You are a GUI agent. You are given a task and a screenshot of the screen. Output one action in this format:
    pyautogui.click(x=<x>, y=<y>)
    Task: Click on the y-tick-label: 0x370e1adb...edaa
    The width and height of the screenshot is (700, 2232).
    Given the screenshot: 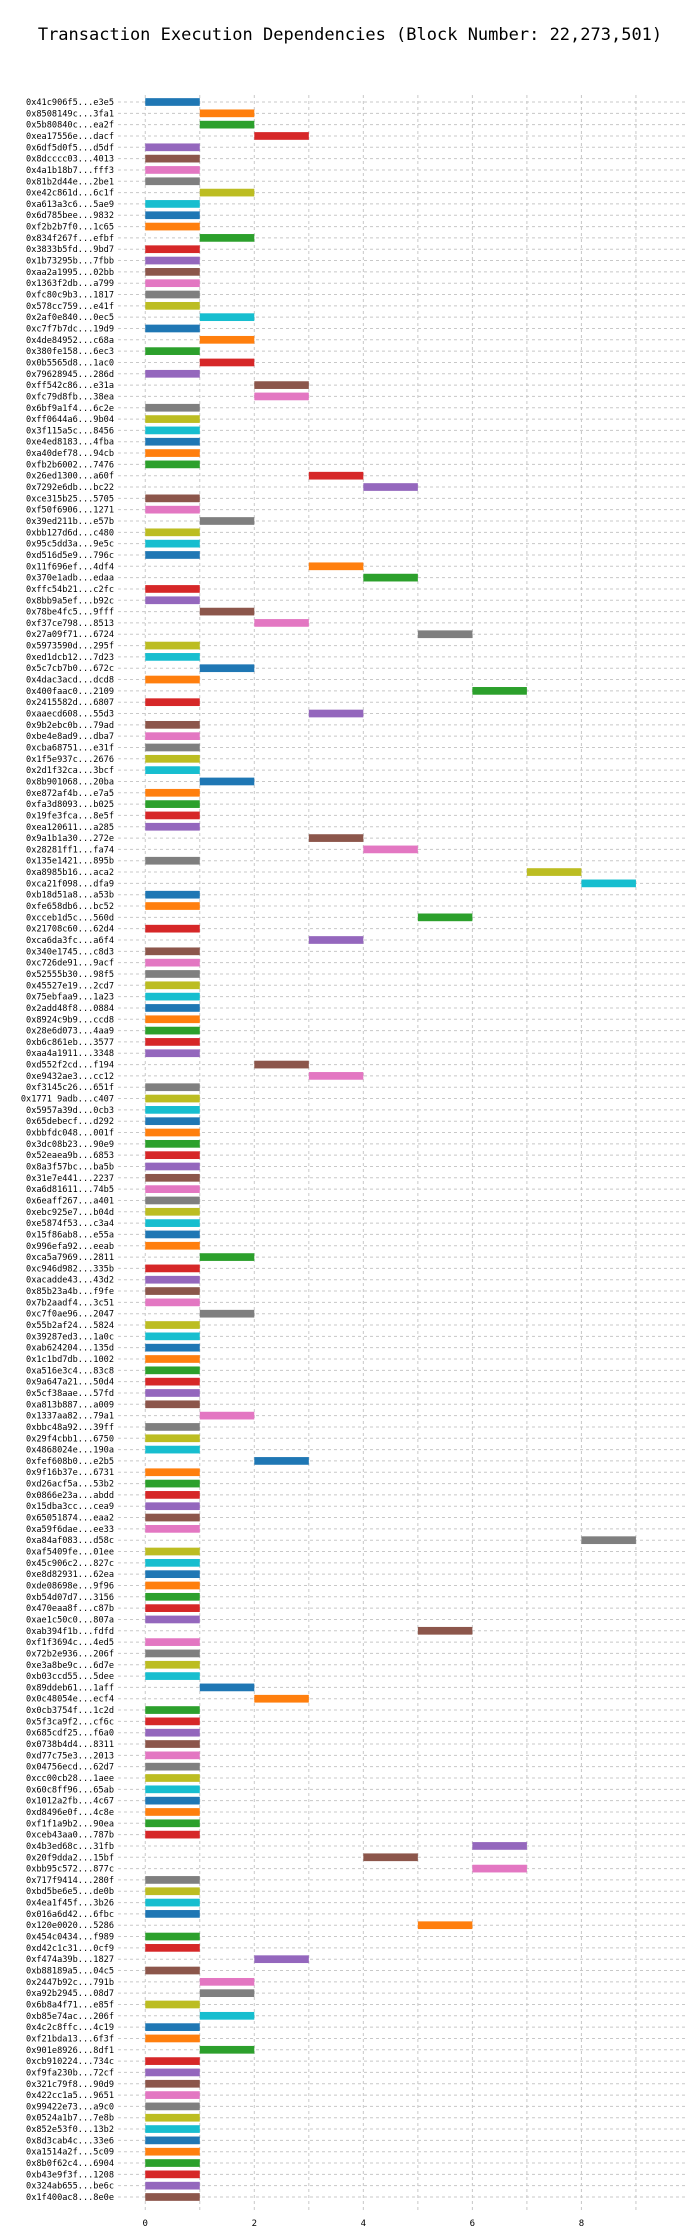 What is the action you would take?
    pyautogui.click(x=70, y=579)
    